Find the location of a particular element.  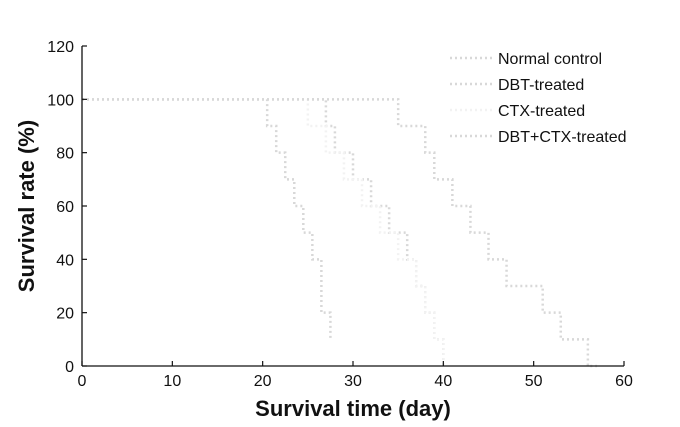

y-tick-label: 40 is located at coordinates (65, 260).